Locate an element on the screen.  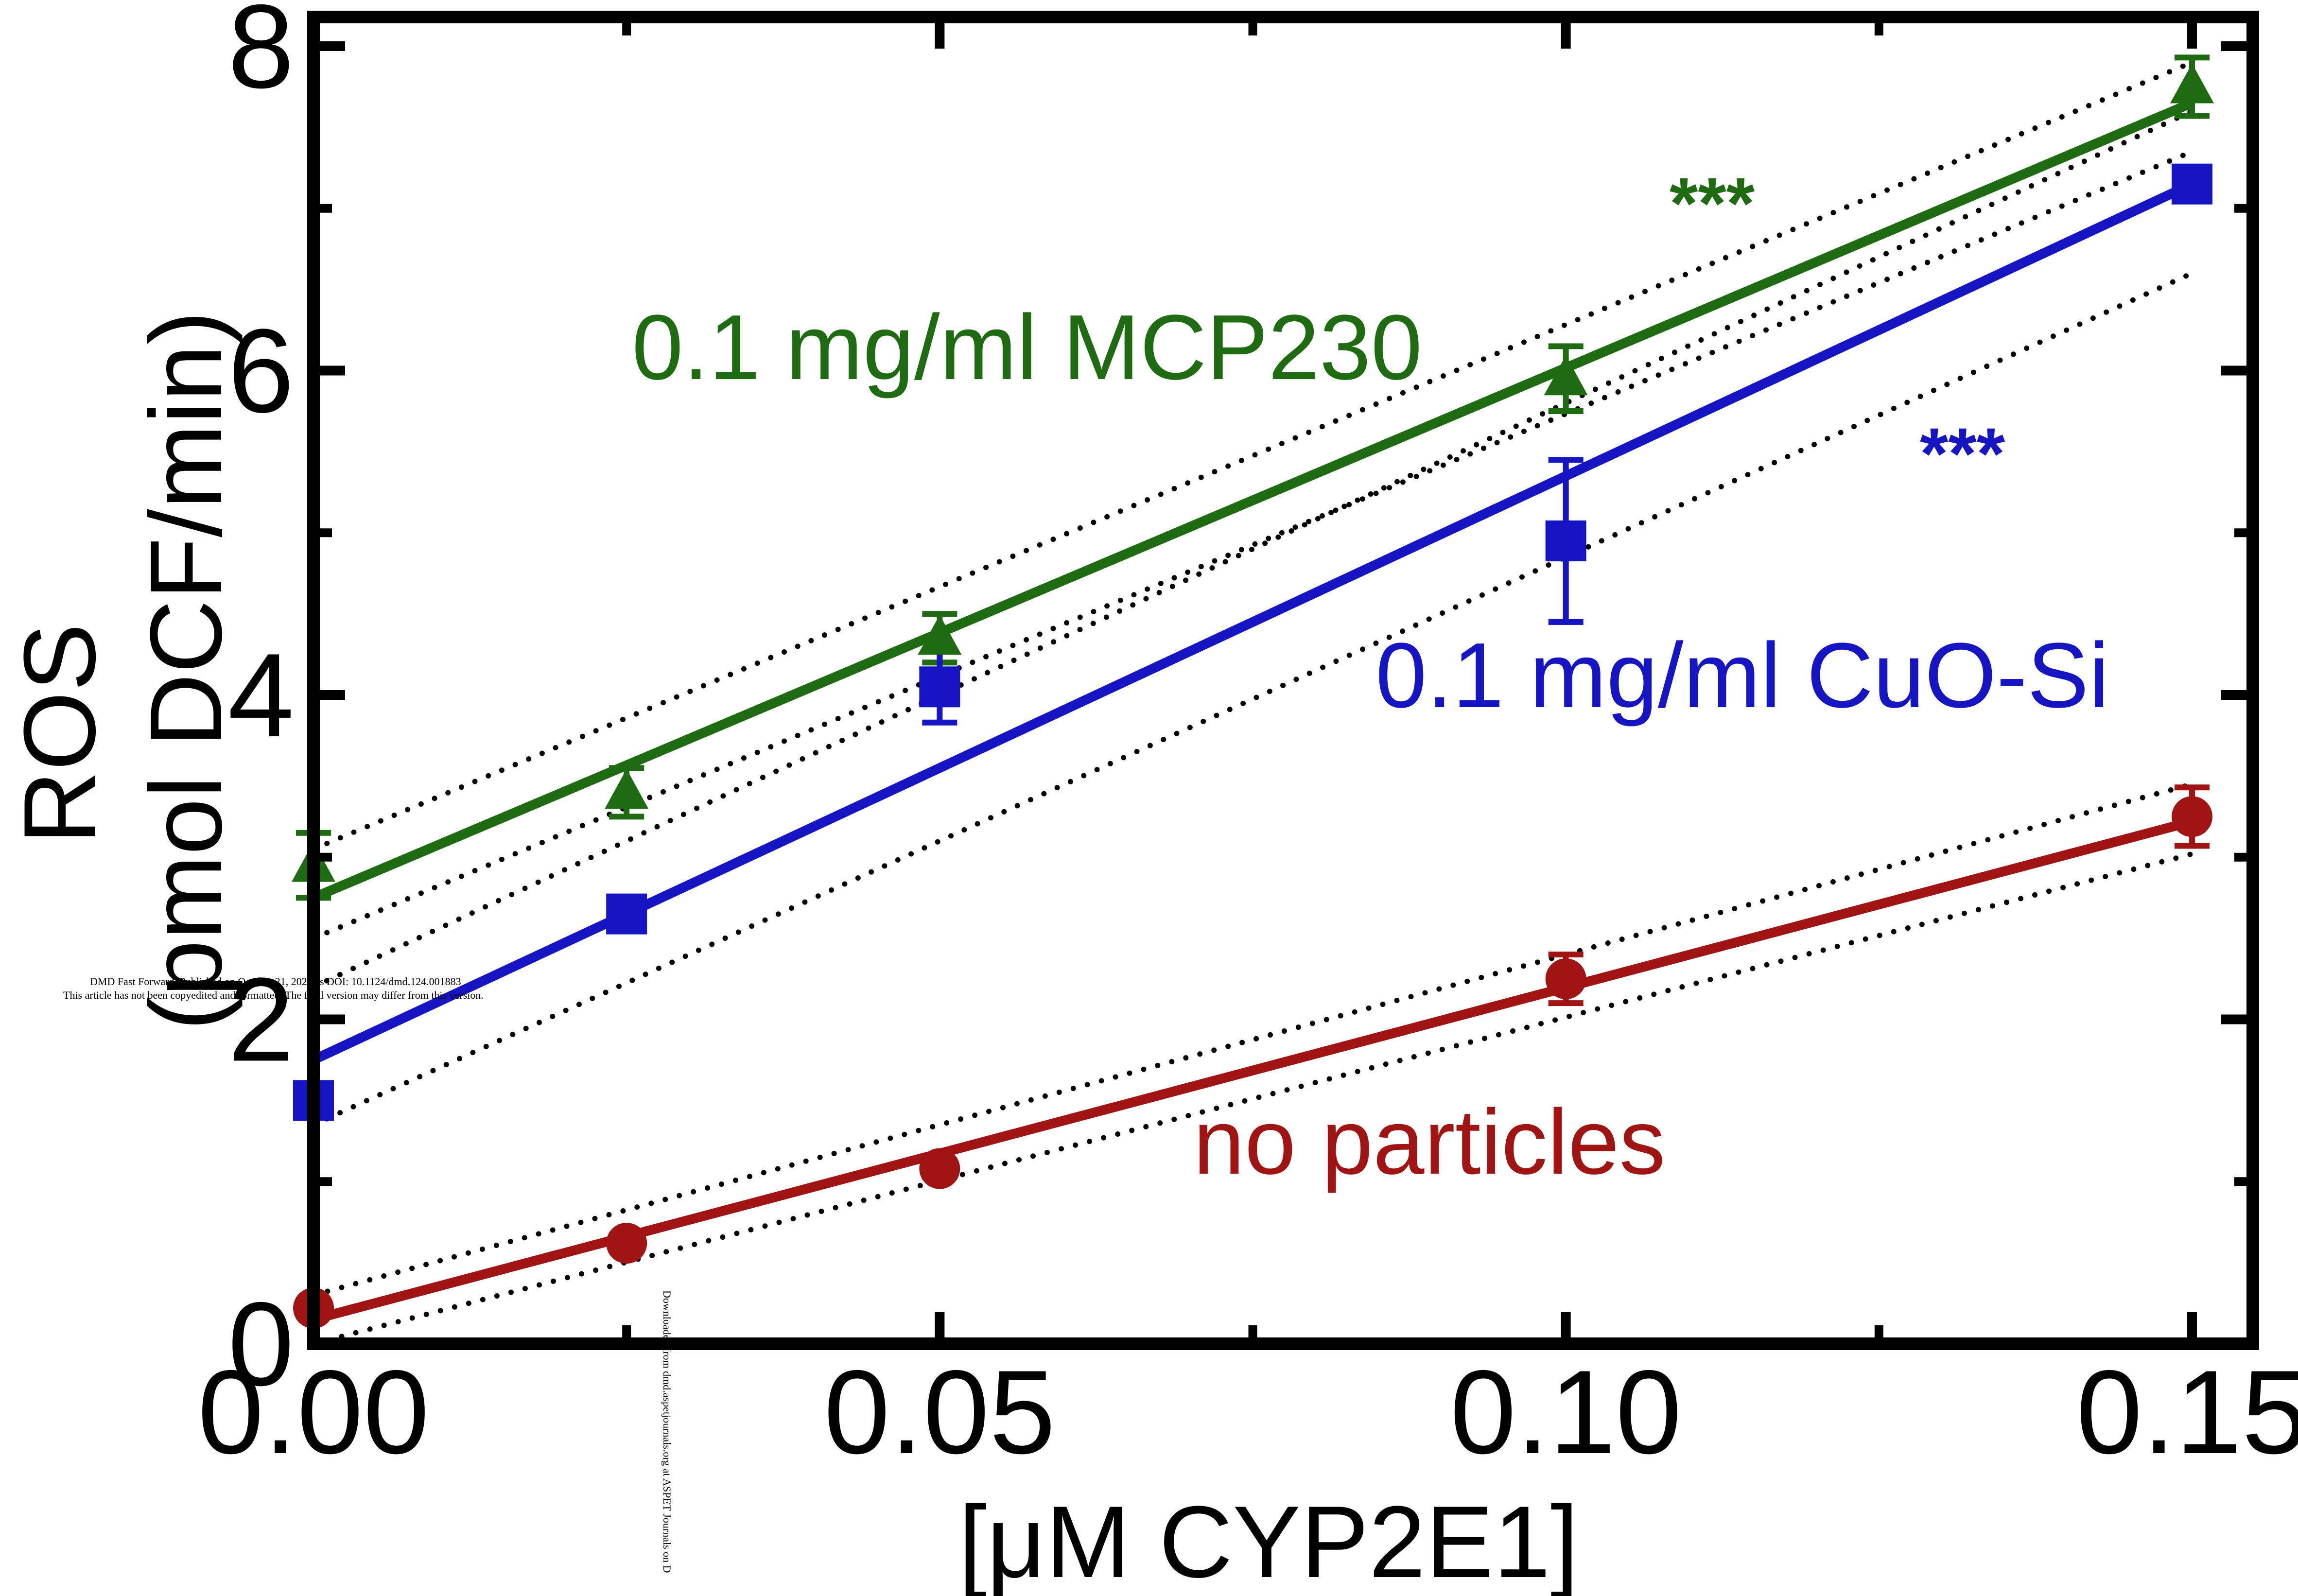
x-tick-label: 0.15 is located at coordinates (2187, 1411).